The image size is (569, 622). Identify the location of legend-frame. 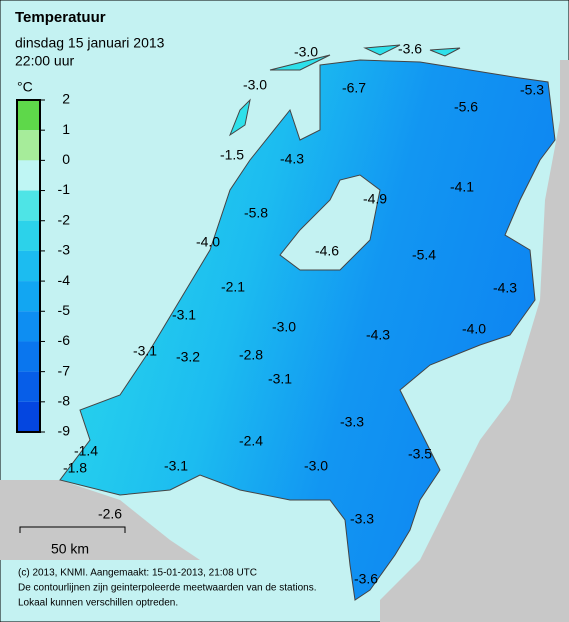
(28, 266).